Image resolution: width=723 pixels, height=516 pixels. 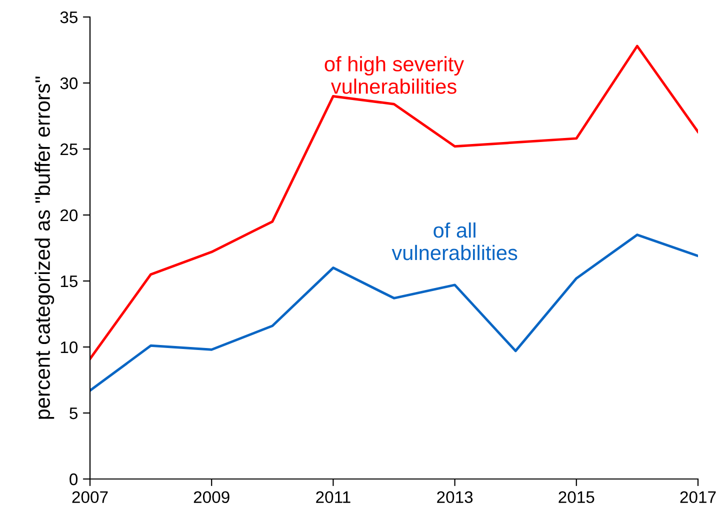 I want to click on y-tick-label: 30, so click(x=69, y=83).